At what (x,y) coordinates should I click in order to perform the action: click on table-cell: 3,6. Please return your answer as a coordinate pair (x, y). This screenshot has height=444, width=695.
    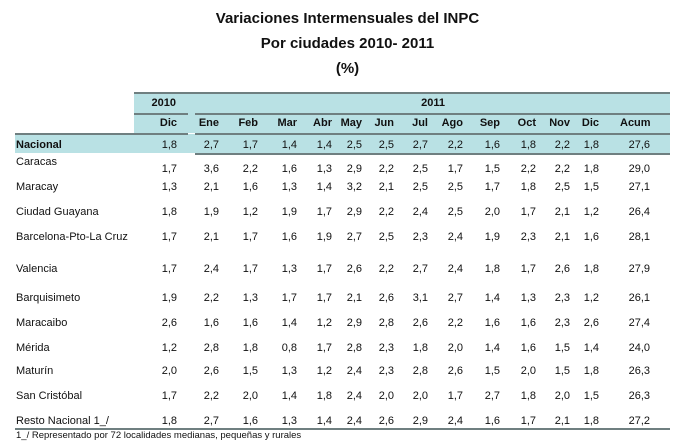
    Looking at the image, I should click on (211, 169).